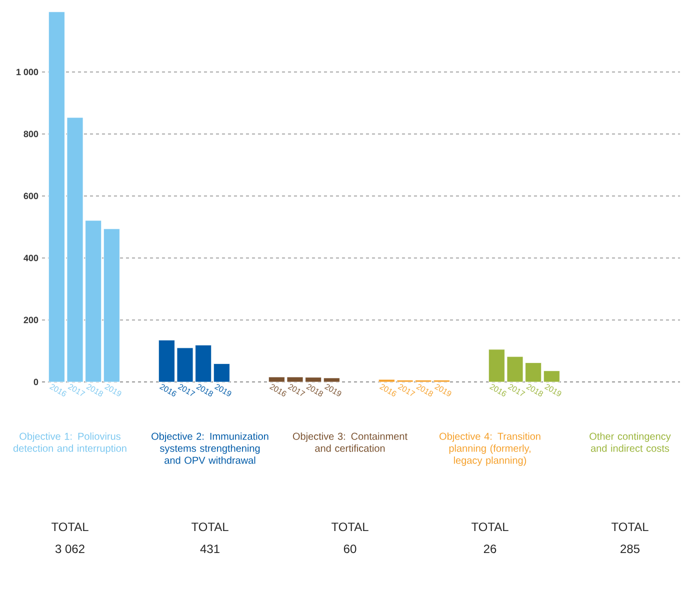 The width and height of the screenshot is (699, 589). Describe the element at coordinates (630, 442) in the screenshot. I see `text: Other contingency and indirect costs` at that location.